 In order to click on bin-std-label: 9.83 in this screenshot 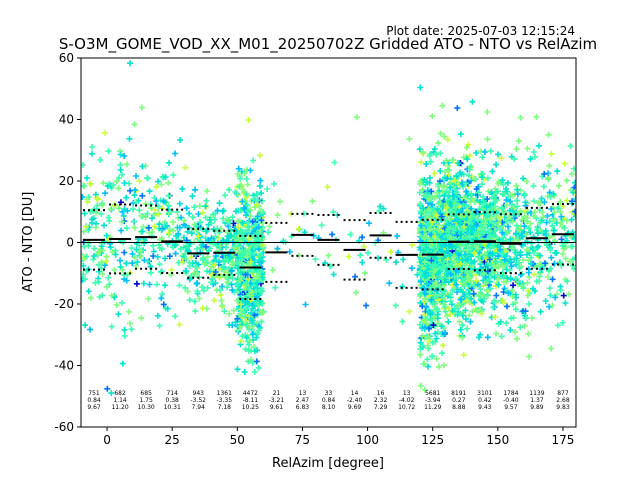, I will do `click(563, 407)`.